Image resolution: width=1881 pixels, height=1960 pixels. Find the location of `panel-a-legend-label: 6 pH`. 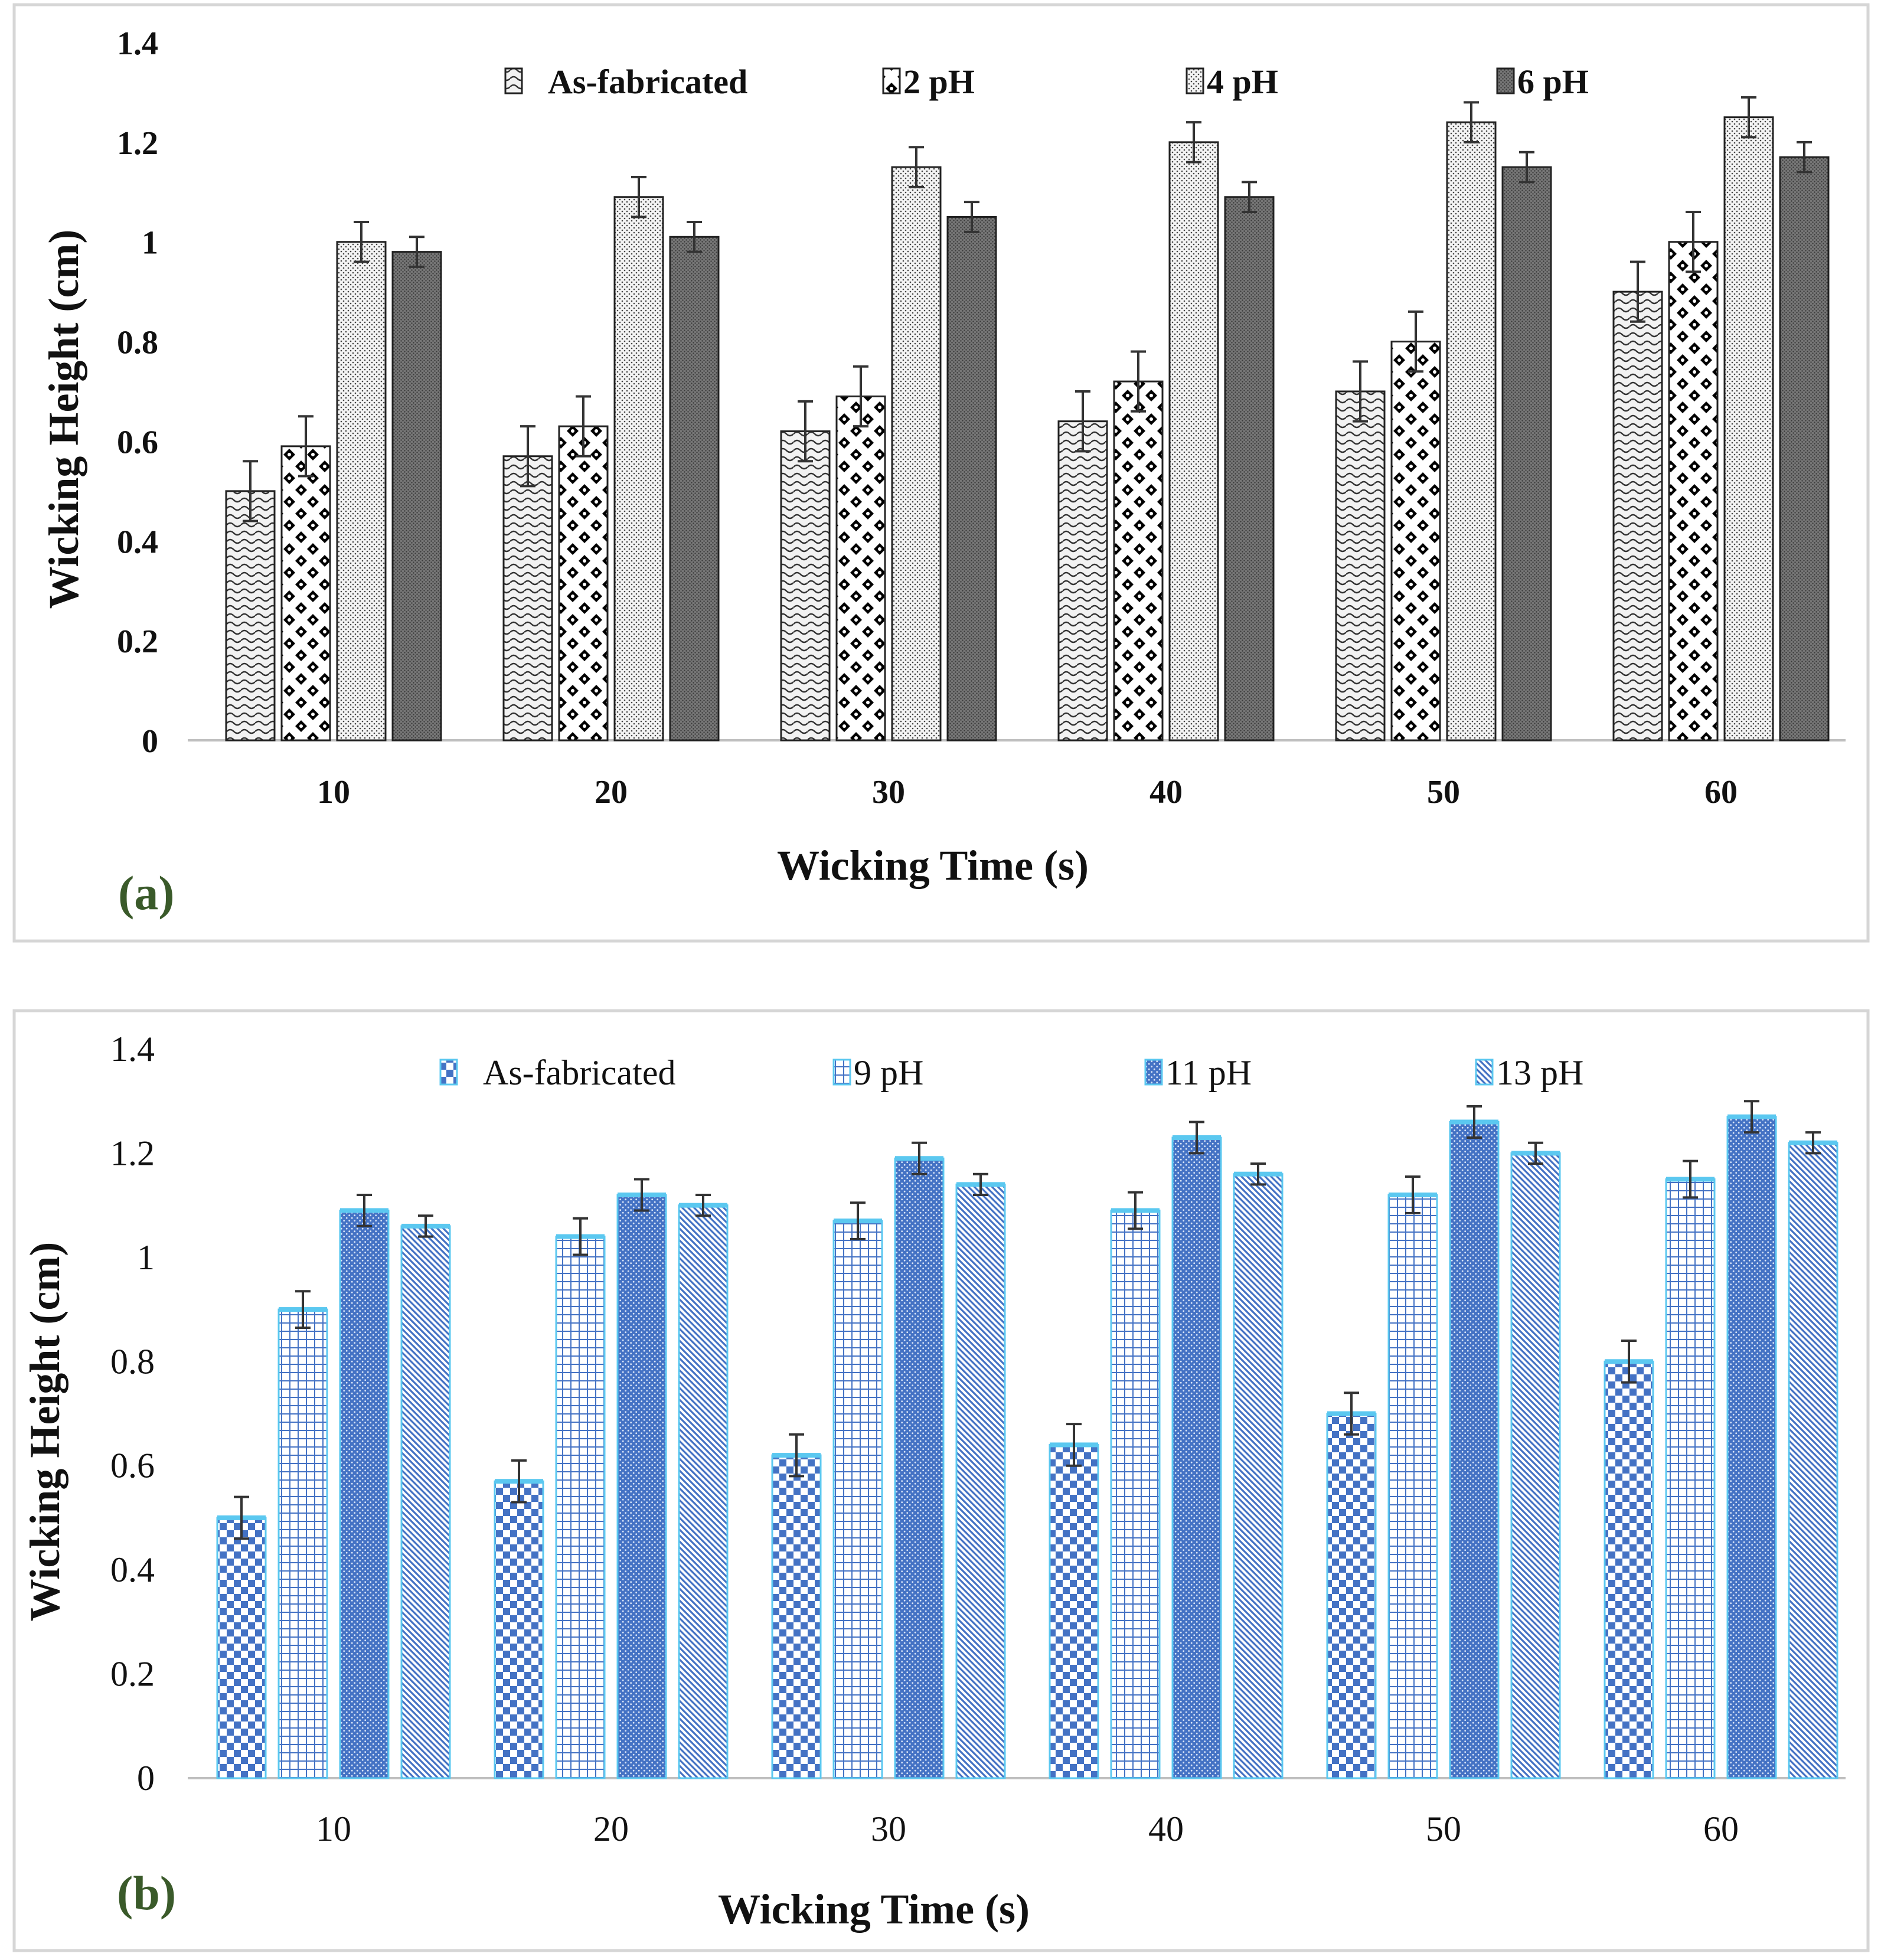

panel-a-legend-label: 6 pH is located at coordinates (1553, 82).